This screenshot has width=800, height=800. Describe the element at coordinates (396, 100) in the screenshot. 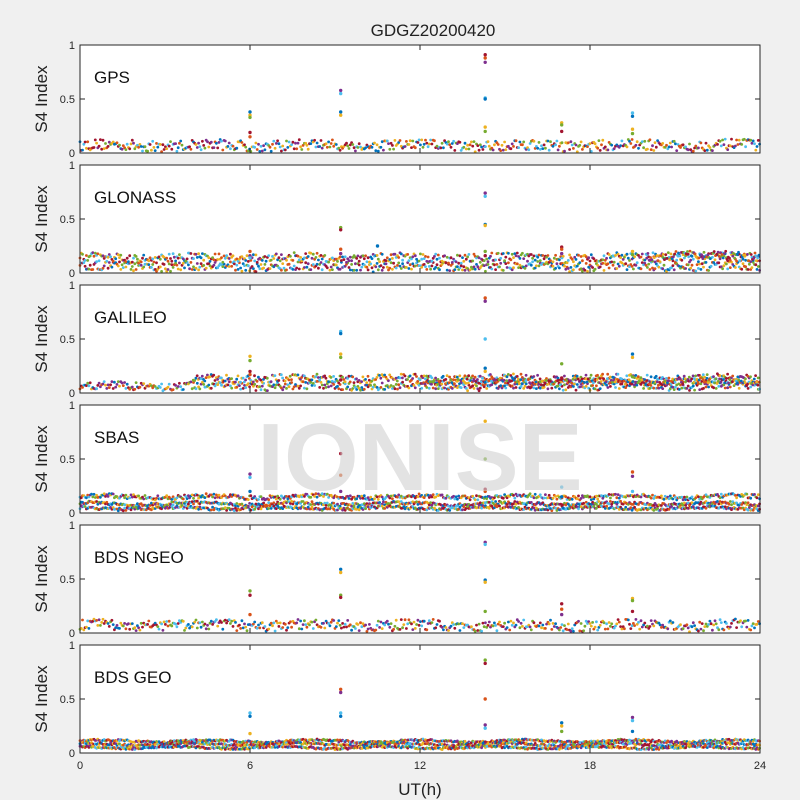

I see `panel-gps: 0 0.5 1 GPS S4 Index` at that location.